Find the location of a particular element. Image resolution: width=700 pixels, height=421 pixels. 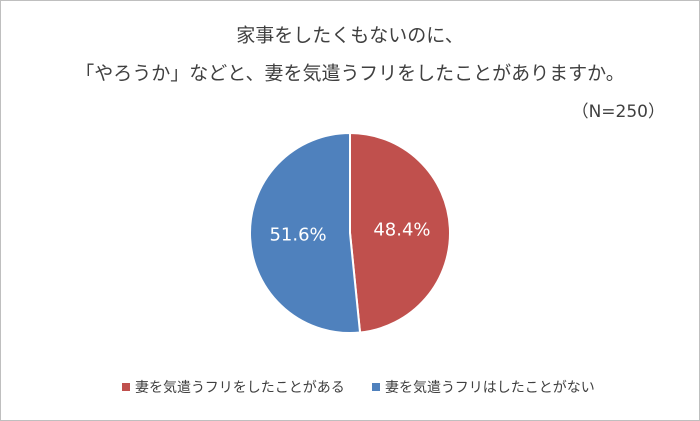

chart-title: 家事をしたくもないのに、 is located at coordinates (349, 36).